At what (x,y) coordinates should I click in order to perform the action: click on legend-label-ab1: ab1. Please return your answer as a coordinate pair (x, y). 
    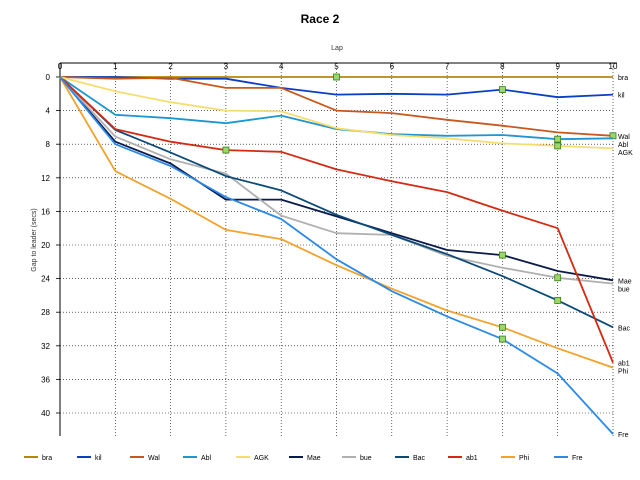
    Looking at the image, I should click on (472, 458).